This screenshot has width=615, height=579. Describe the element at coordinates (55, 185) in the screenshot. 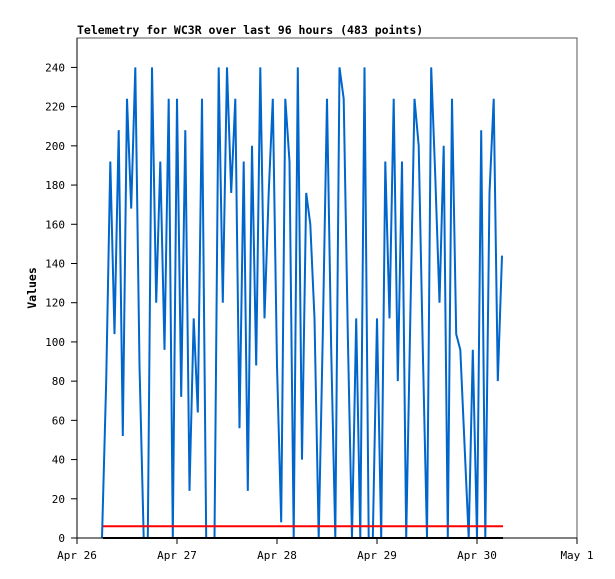

I see `y-tick-label: 180` at that location.